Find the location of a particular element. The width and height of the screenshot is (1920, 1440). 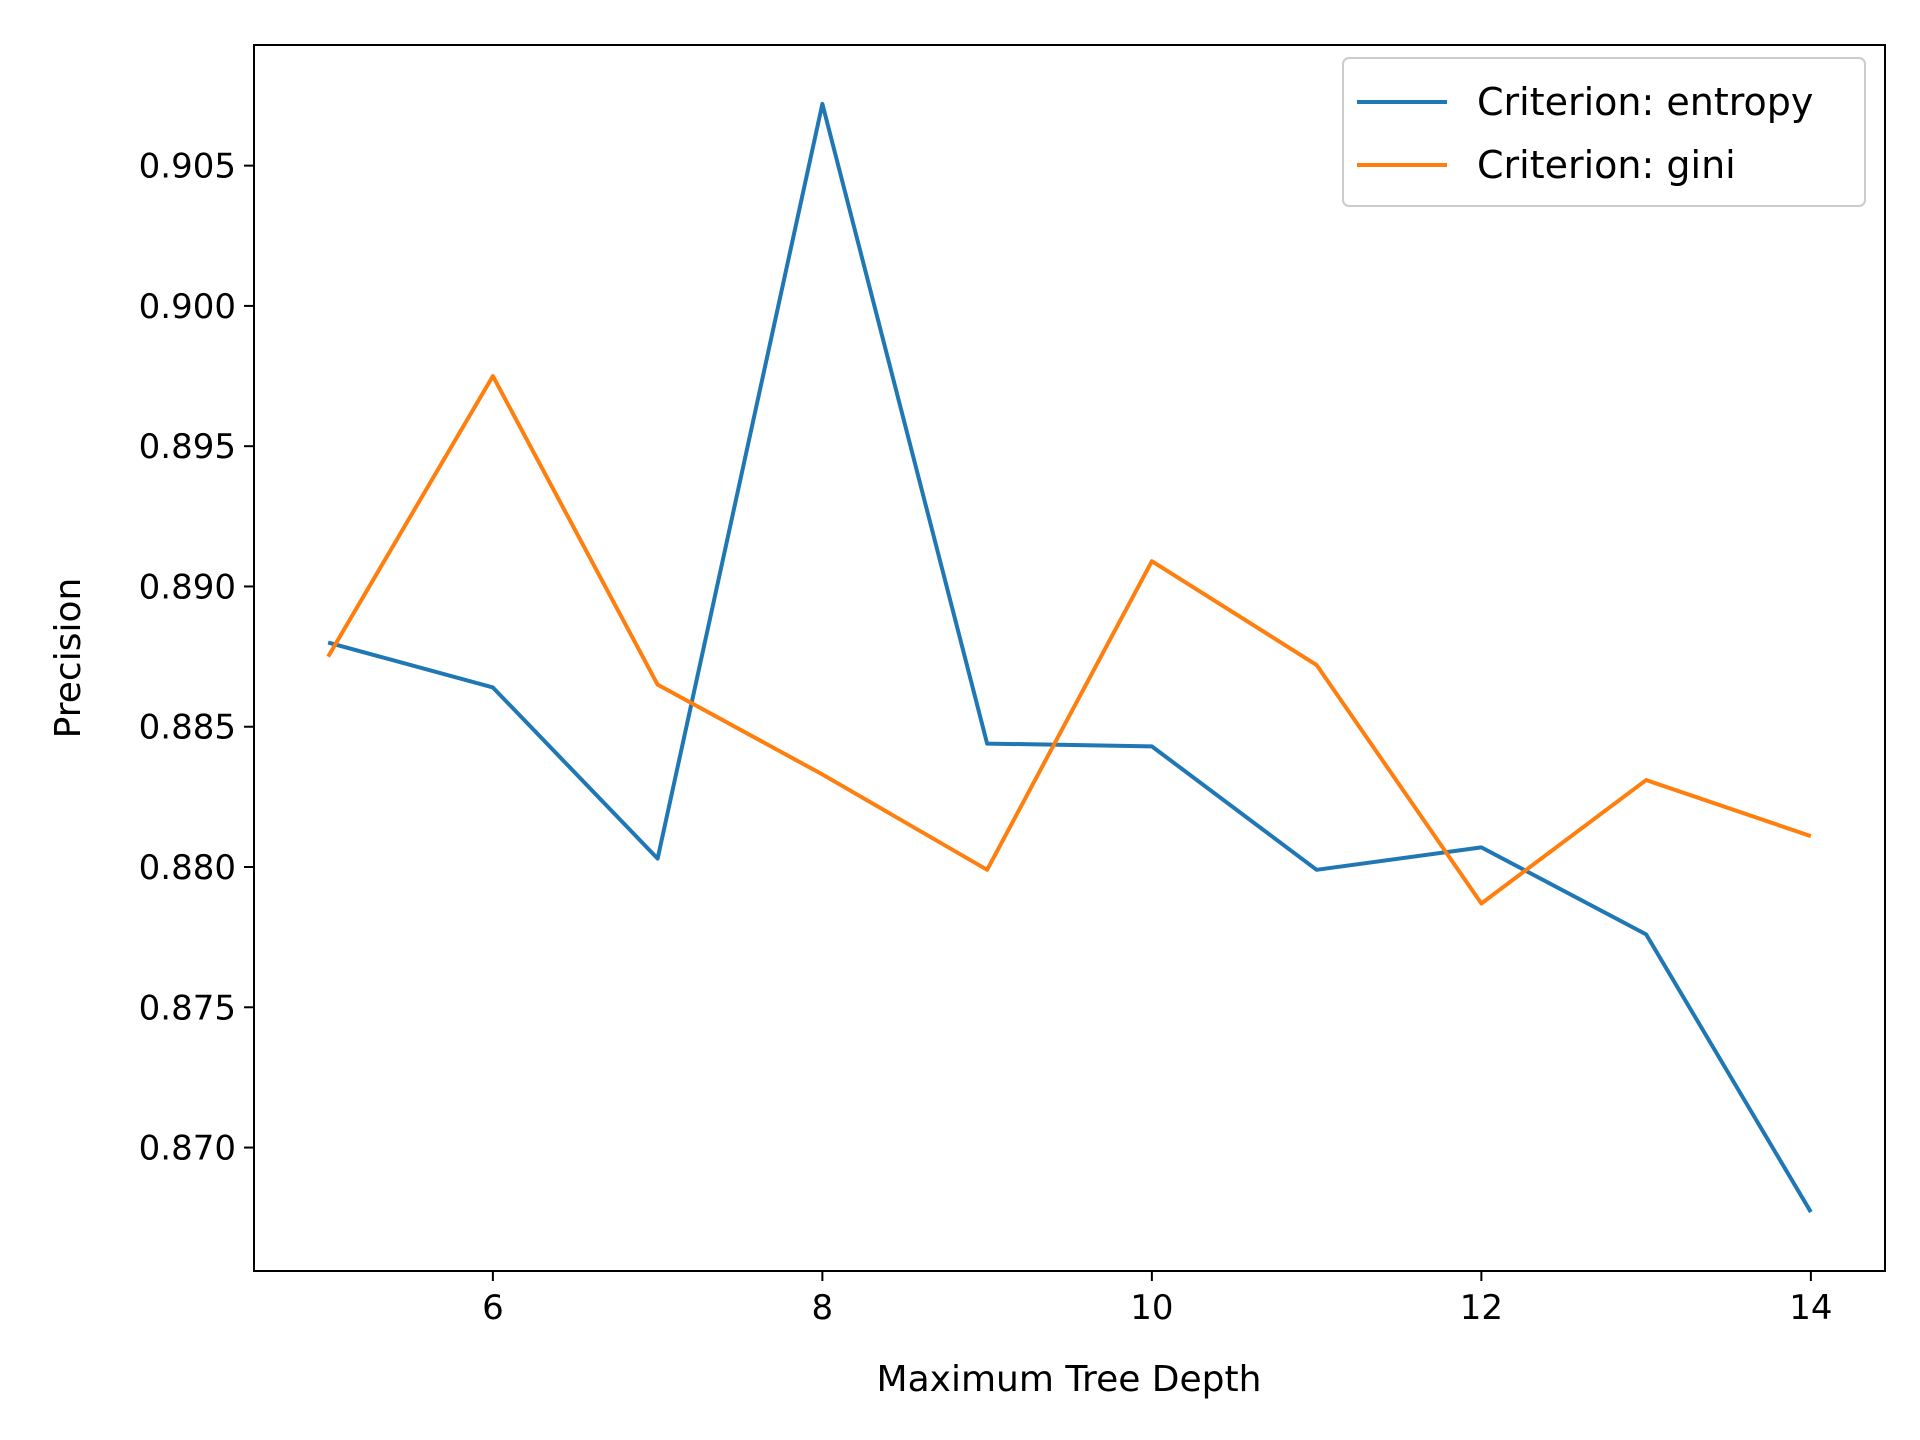

y-tick-label: 0.900 is located at coordinates (187, 307).